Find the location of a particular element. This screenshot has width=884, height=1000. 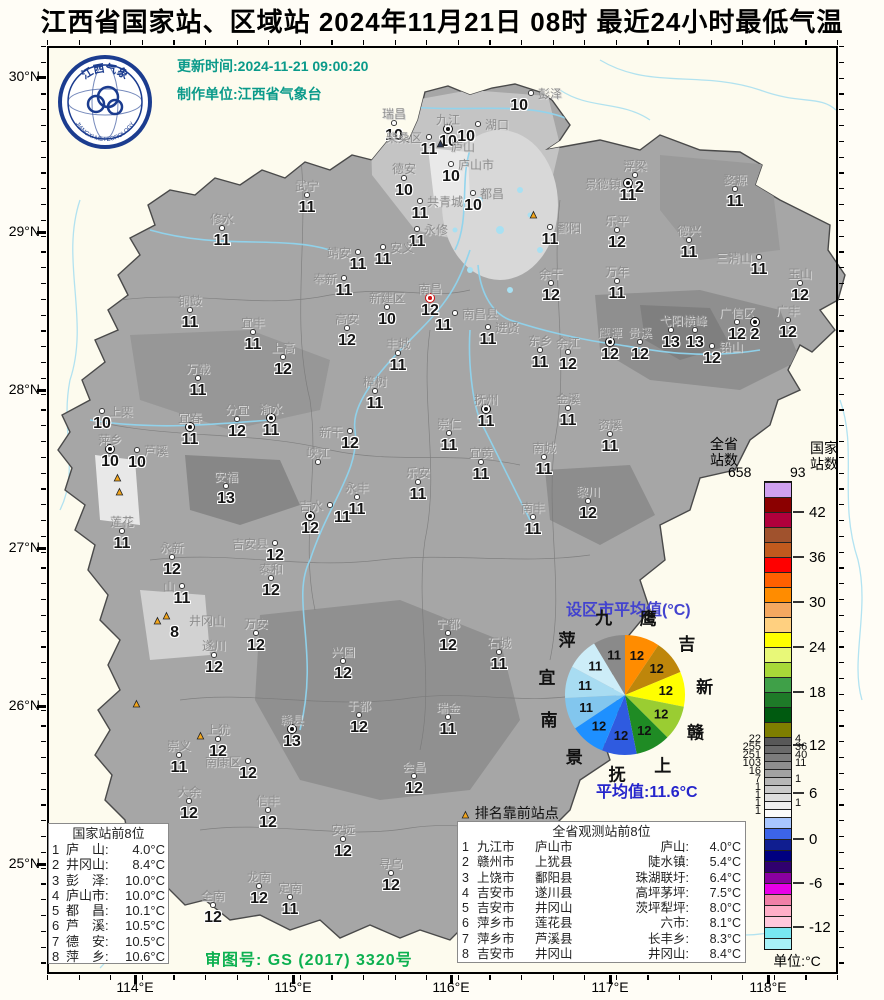

station-temperature: 2 is located at coordinates (755, 334).